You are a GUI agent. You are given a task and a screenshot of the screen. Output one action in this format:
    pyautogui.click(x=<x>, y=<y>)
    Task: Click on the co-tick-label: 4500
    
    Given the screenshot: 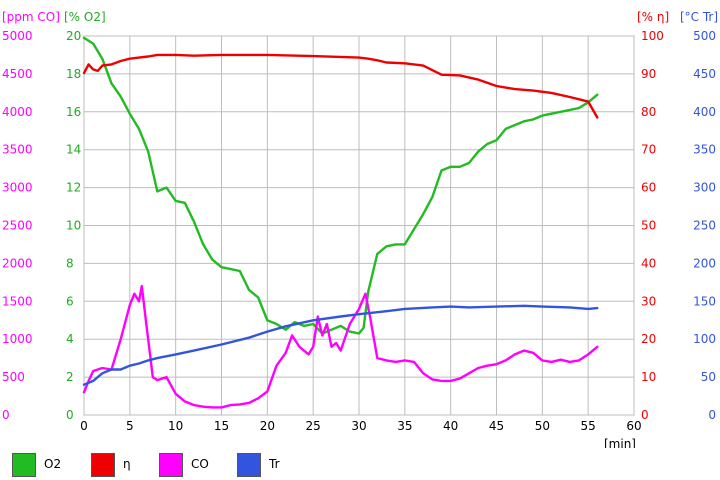 What is the action you would take?
    pyautogui.click(x=17, y=74)
    